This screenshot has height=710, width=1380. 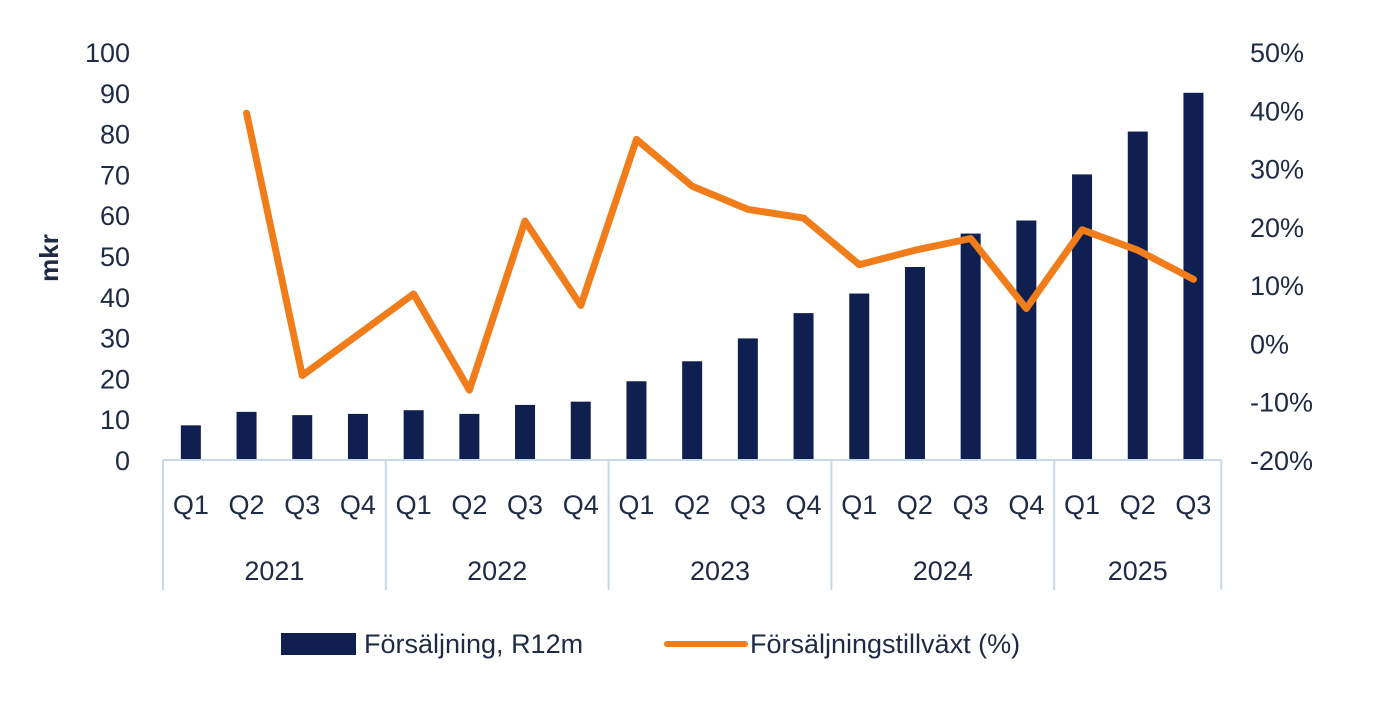 What do you see at coordinates (122, 461) in the screenshot?
I see `y-tick-label: 0` at bounding box center [122, 461].